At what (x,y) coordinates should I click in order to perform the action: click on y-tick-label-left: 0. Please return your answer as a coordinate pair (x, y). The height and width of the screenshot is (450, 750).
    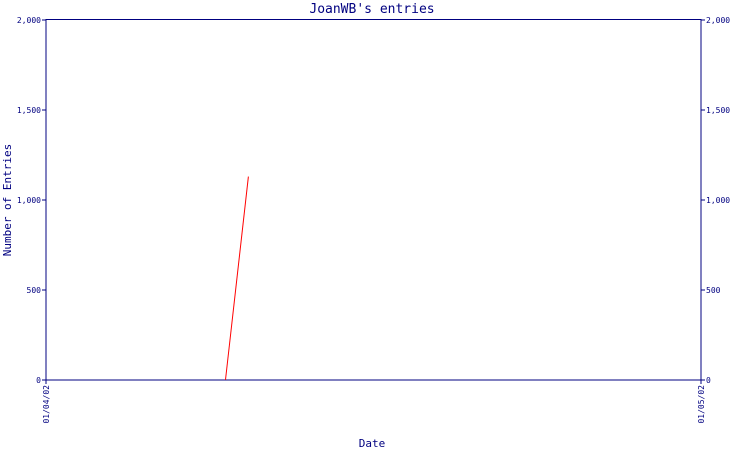
    Looking at the image, I should click on (38, 380).